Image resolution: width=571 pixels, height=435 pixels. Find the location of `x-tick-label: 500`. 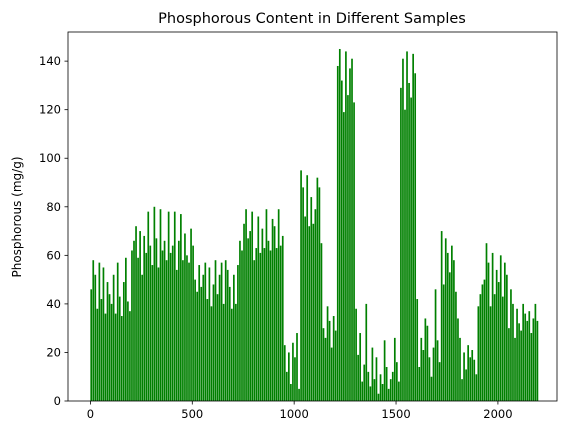

x-tick-label: 500 is located at coordinates (192, 414).